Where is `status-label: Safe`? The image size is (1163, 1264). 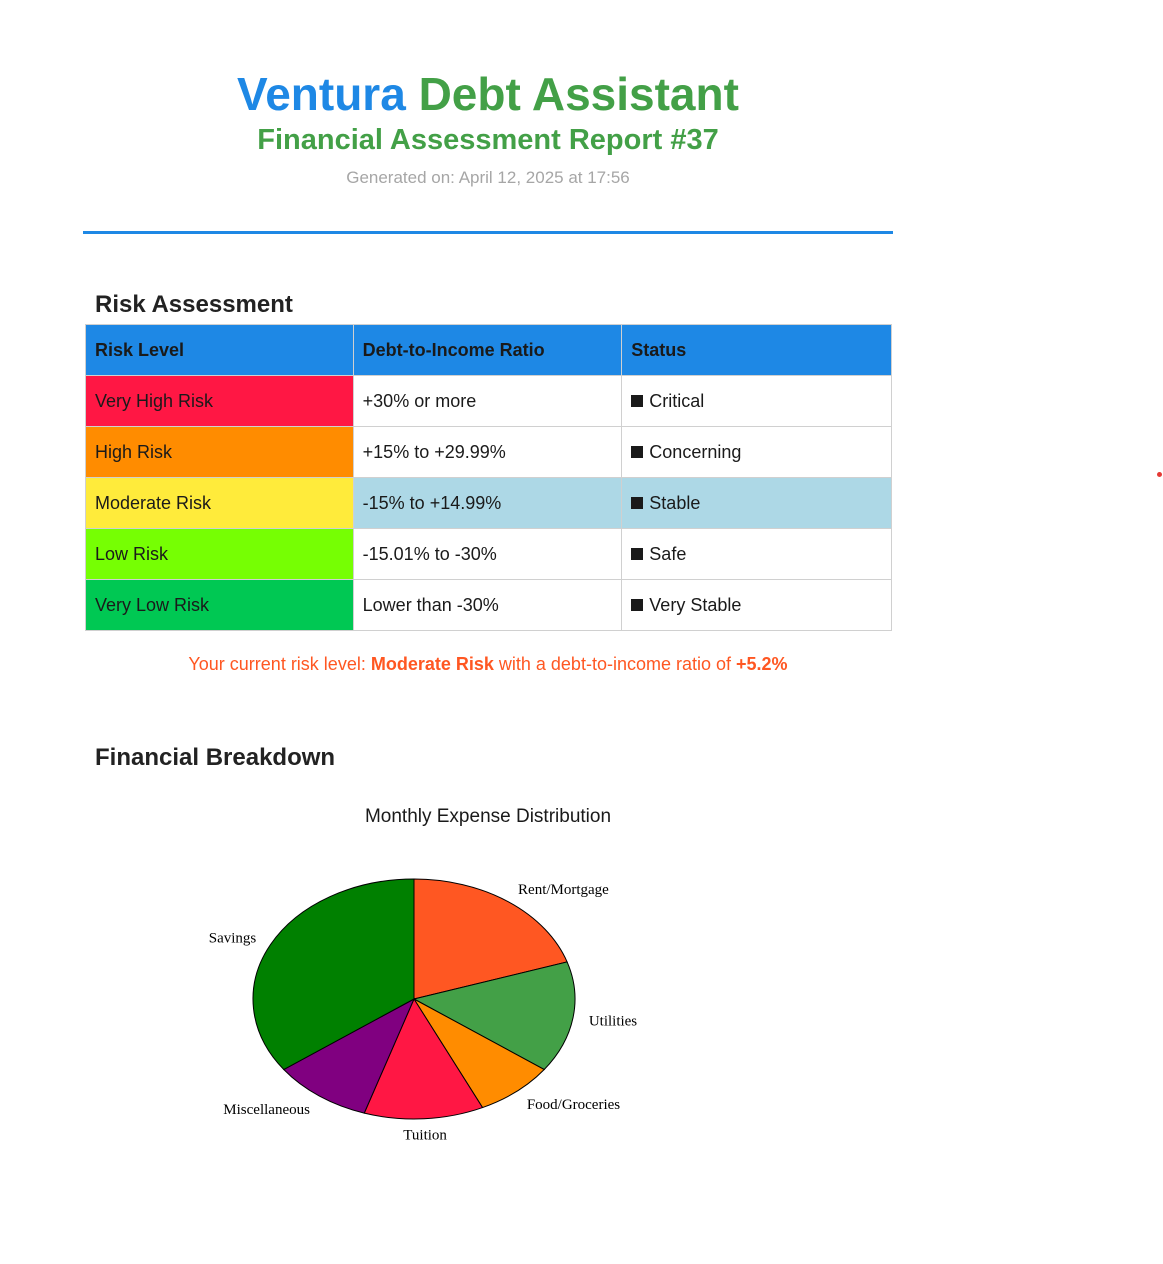
status-label: Safe is located at coordinates (668, 553).